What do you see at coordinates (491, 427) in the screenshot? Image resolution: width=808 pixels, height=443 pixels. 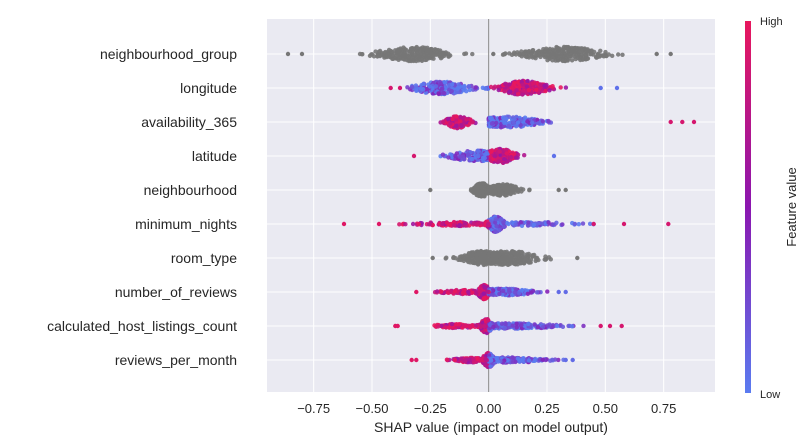 I see `x-axis-title: SHAP value (impact on model output)` at bounding box center [491, 427].